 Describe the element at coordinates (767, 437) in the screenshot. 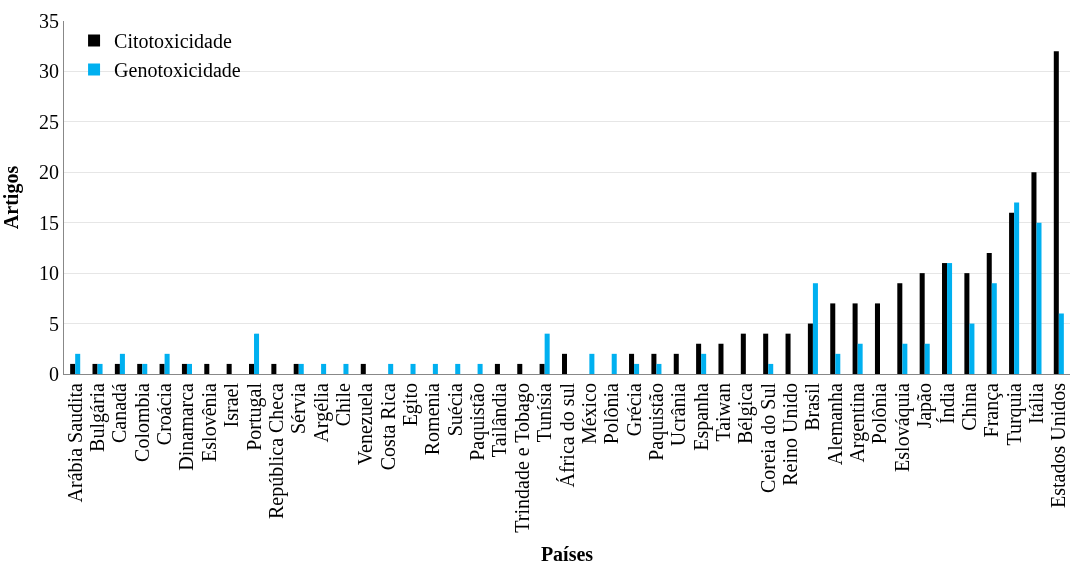

I see `x-tick-label: Coreia do Sul` at that location.